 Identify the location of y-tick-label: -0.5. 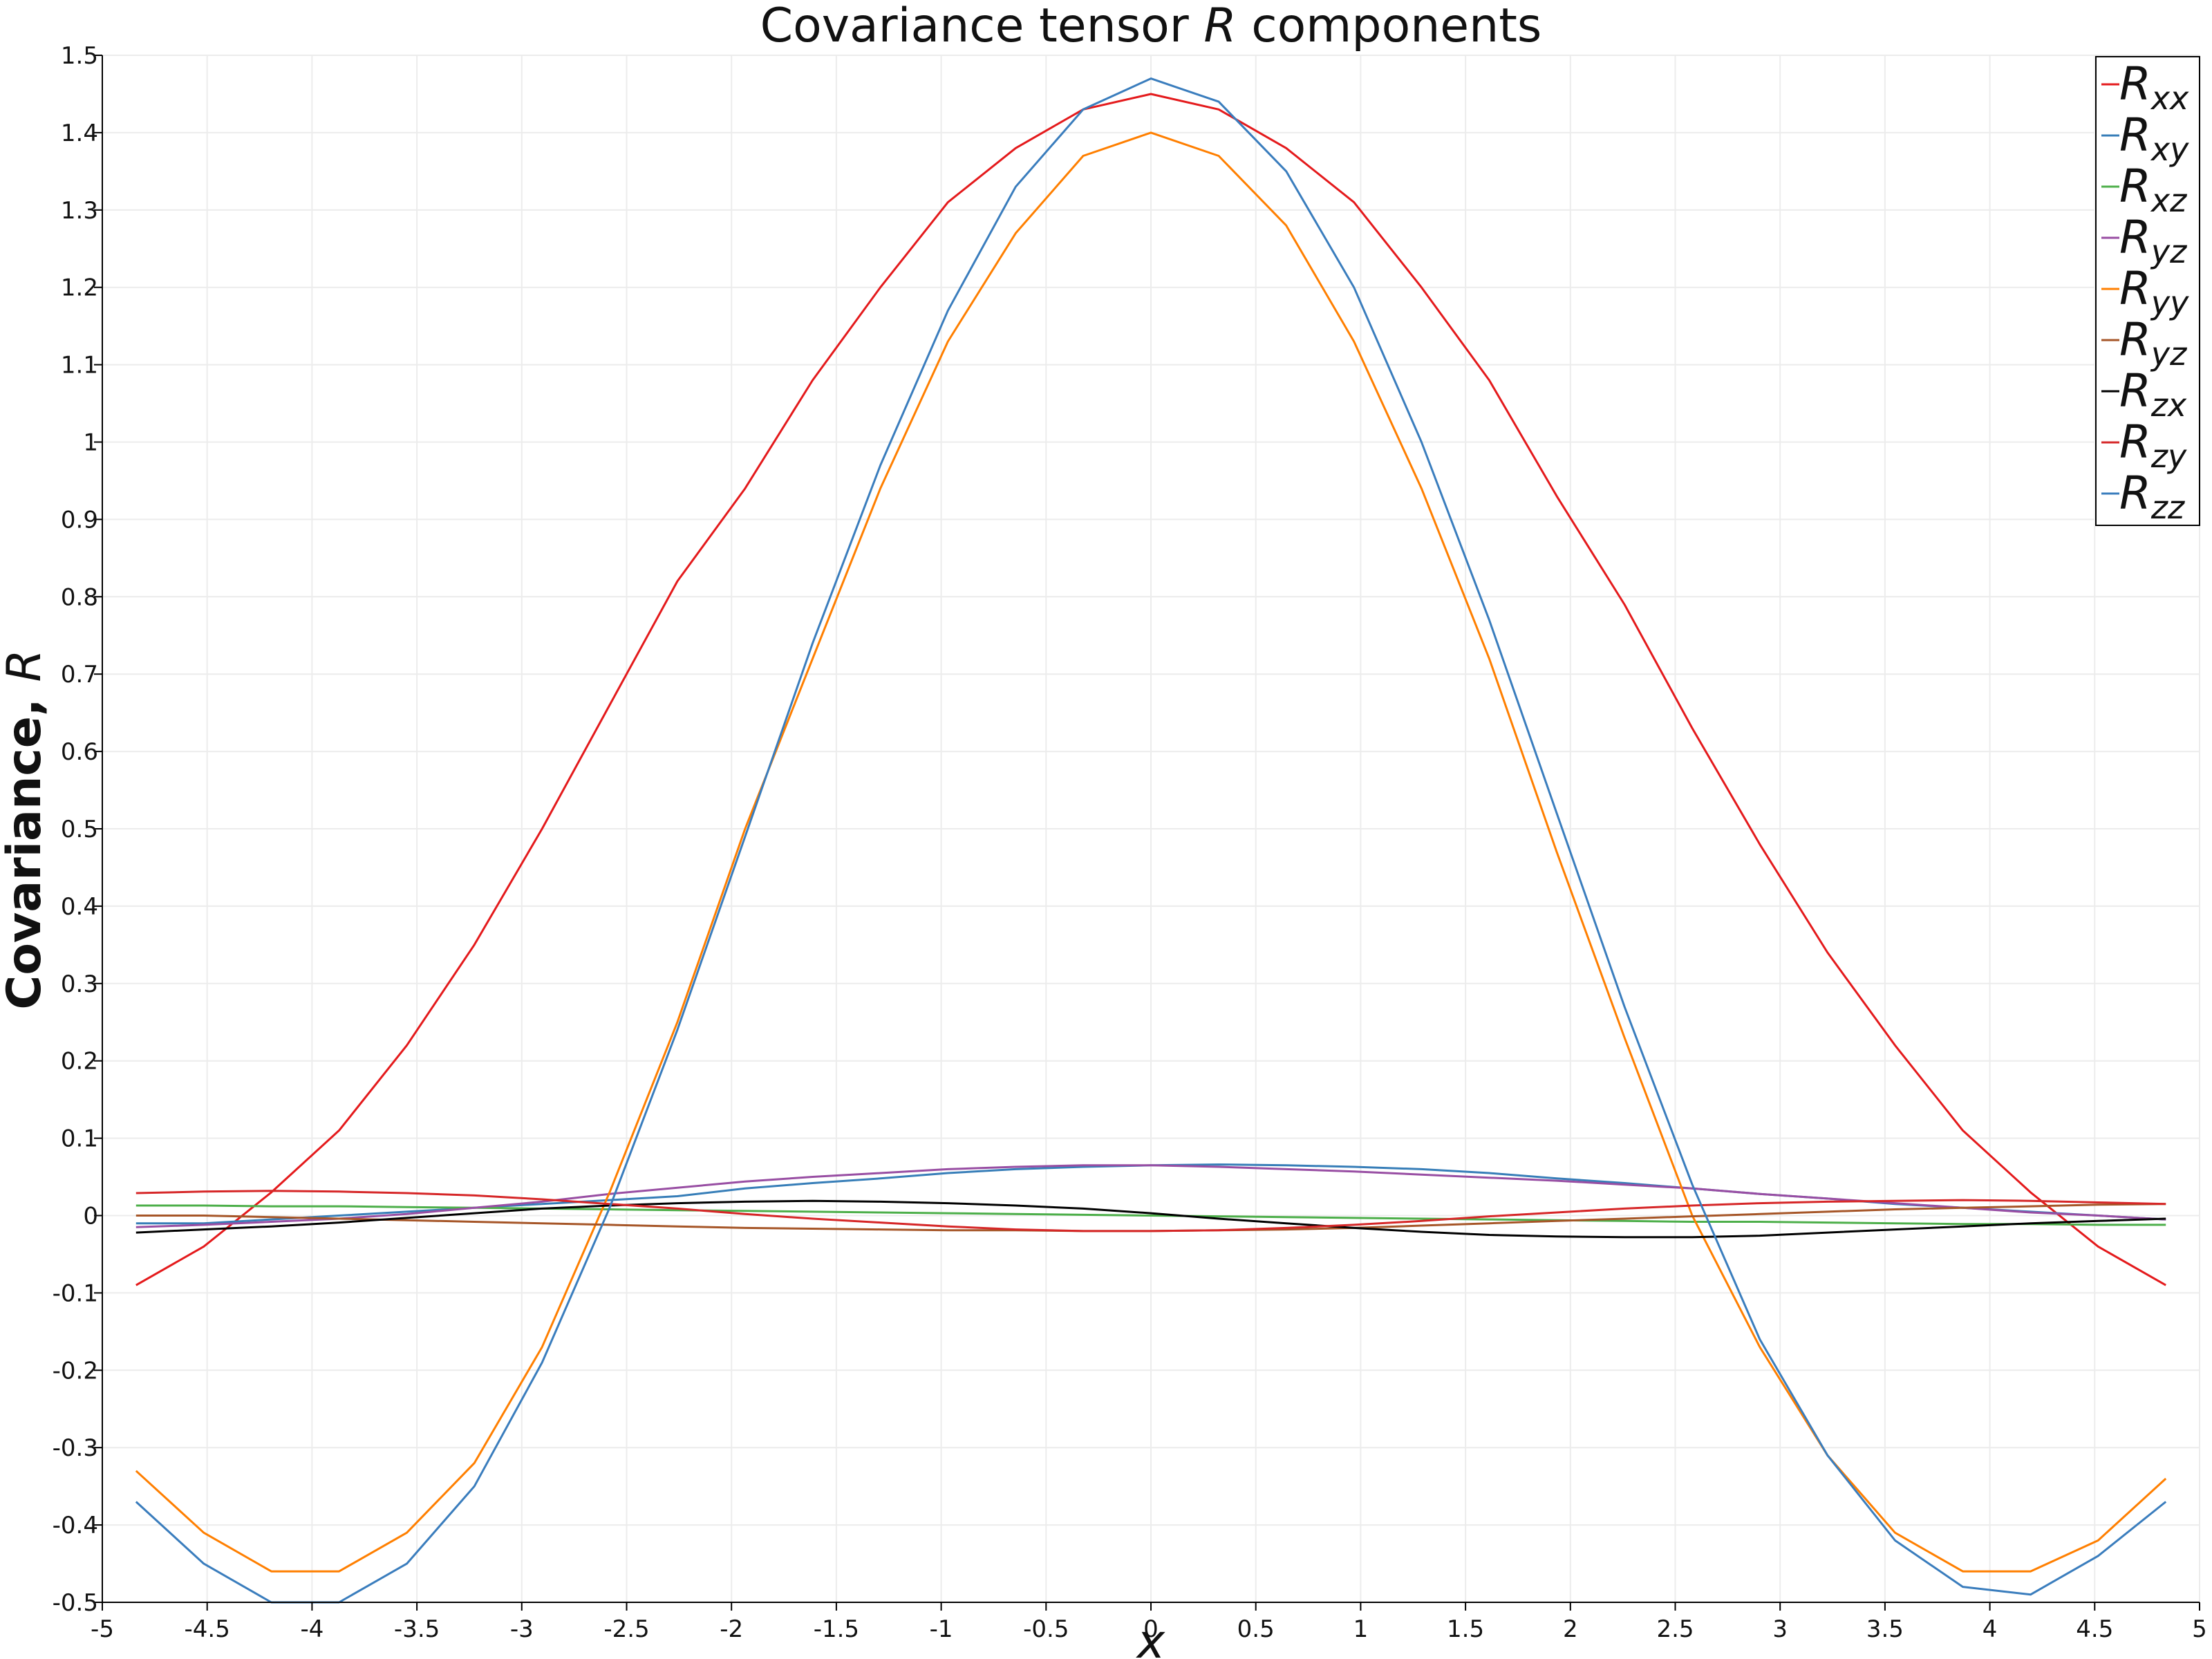
(75, 1603).